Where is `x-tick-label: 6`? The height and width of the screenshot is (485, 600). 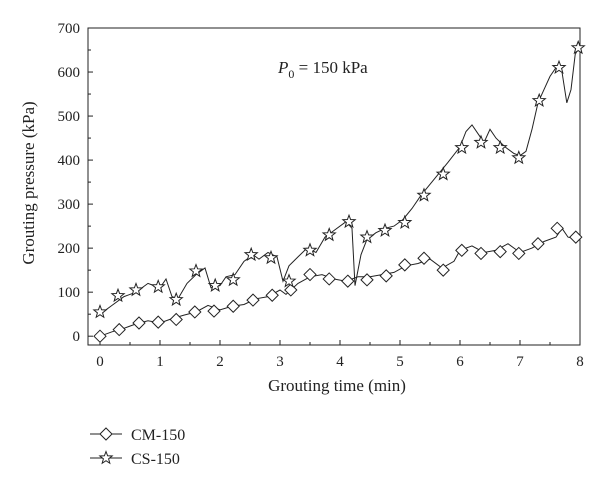 x-tick-label: 6 is located at coordinates (460, 362).